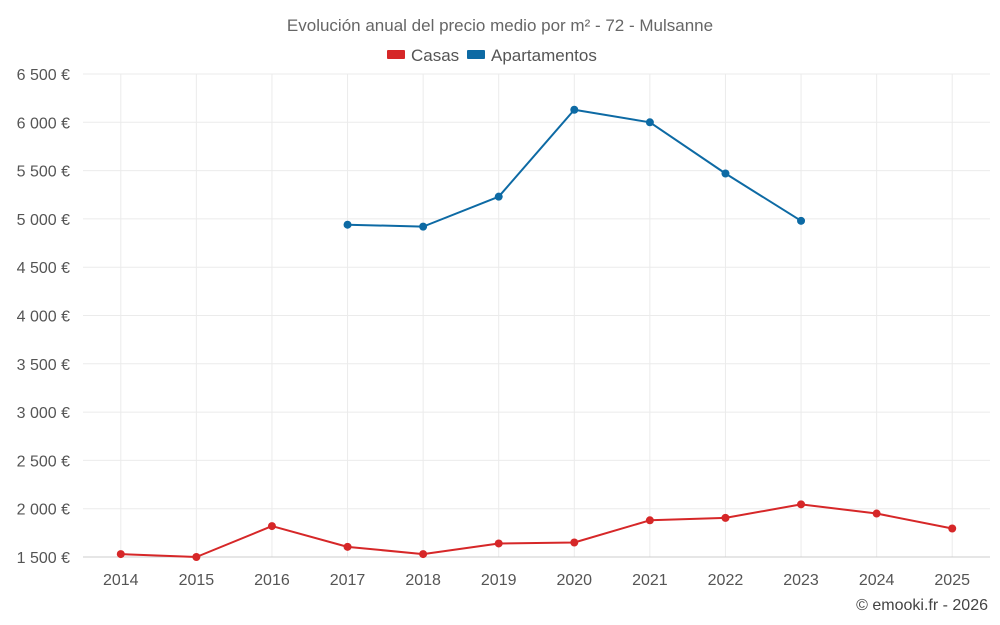 The image size is (1000, 625). Describe the element at coordinates (43, 268) in the screenshot. I see `y-tick-label: 4 500 €` at that location.